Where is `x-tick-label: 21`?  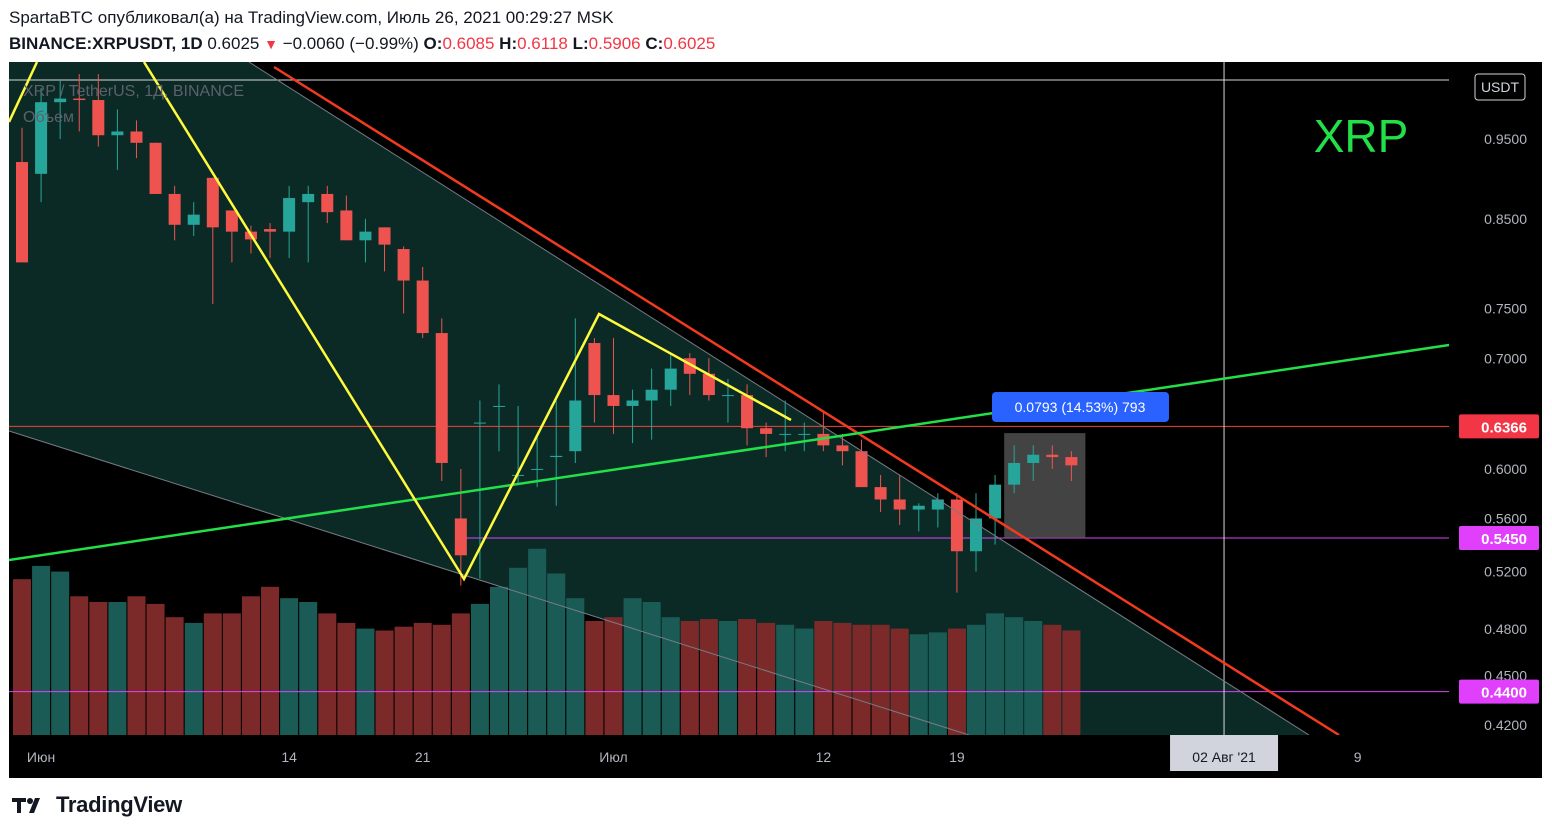 x-tick-label: 21 is located at coordinates (423, 757).